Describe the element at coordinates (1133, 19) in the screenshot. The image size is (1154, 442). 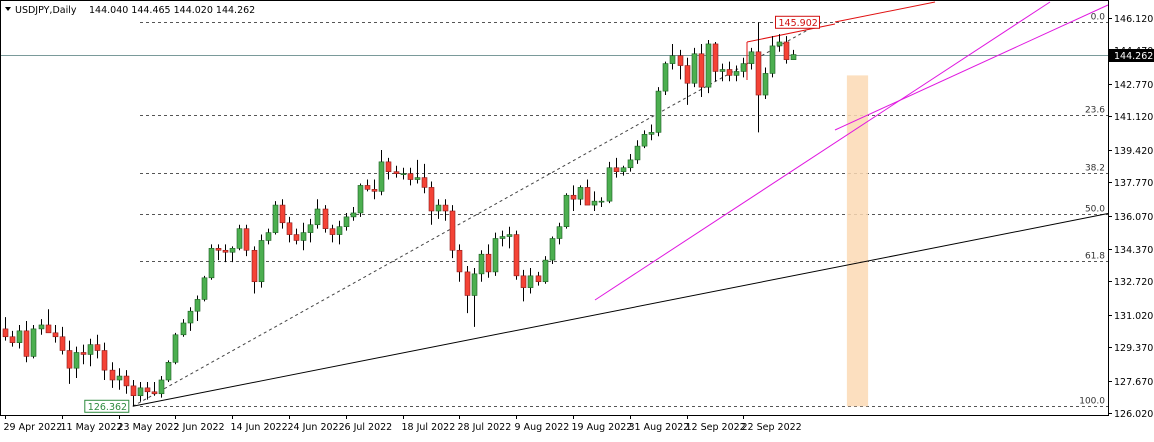
I see `y-axis-label: 146.120` at that location.